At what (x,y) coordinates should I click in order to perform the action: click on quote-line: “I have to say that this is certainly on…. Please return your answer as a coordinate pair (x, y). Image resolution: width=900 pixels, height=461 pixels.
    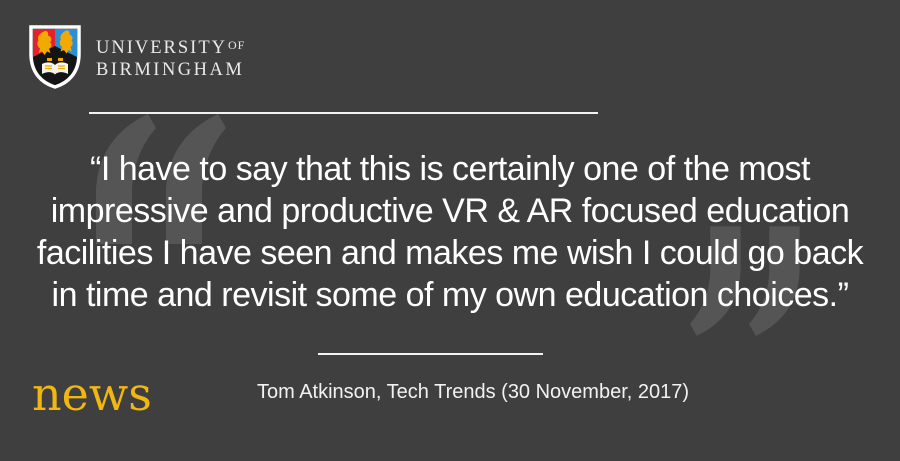
    Looking at the image, I should click on (450, 169).